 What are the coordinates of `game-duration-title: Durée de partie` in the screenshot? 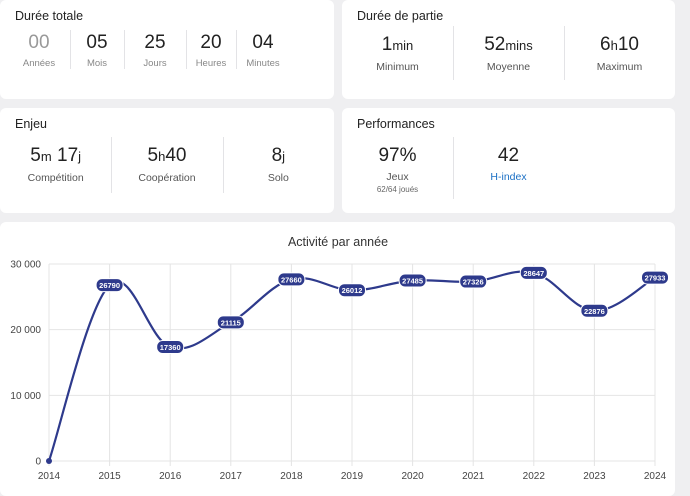 It's located at (400, 16).